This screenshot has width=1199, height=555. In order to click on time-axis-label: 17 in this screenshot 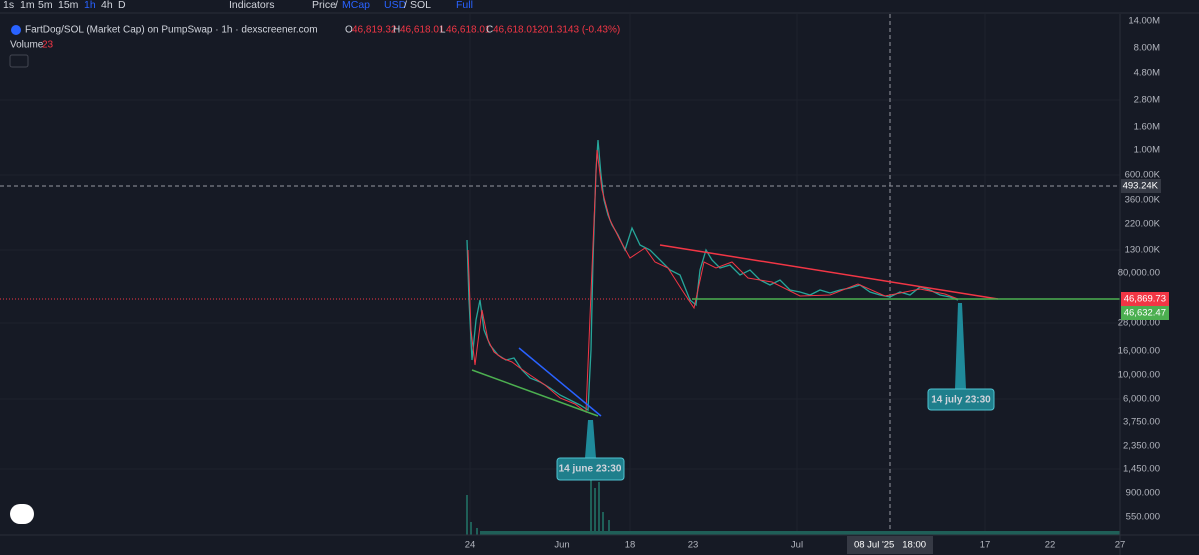, I will do `click(985, 545)`.